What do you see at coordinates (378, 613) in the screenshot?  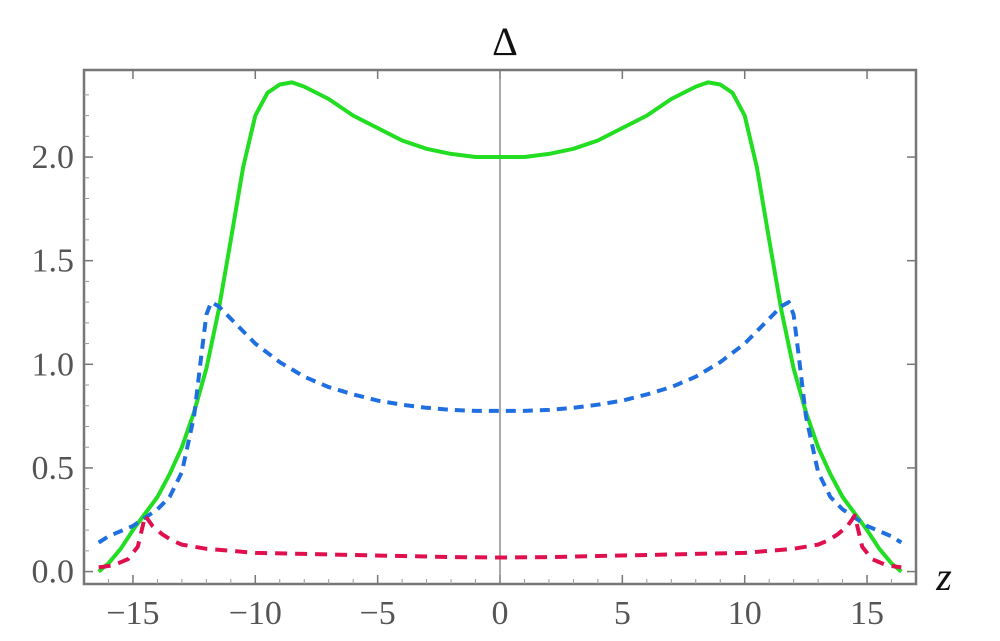 I see `x-tick-label: −5` at bounding box center [378, 613].